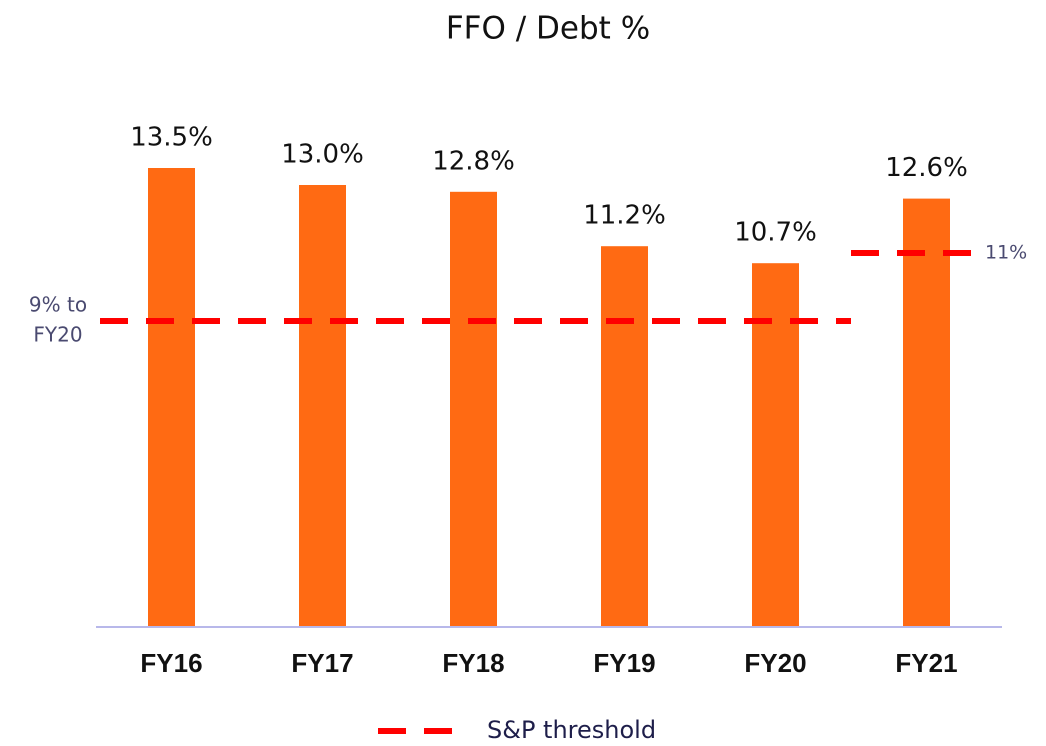 The width and height of the screenshot is (1046, 746). What do you see at coordinates (171, 663) in the screenshot?
I see `x-tick-label: FY16` at bounding box center [171, 663].